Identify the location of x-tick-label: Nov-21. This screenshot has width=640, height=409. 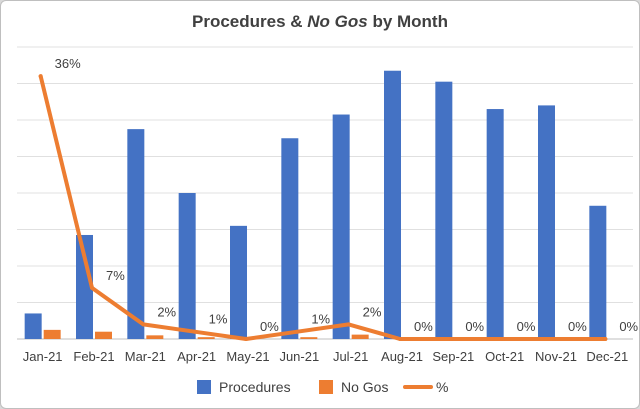
(556, 356).